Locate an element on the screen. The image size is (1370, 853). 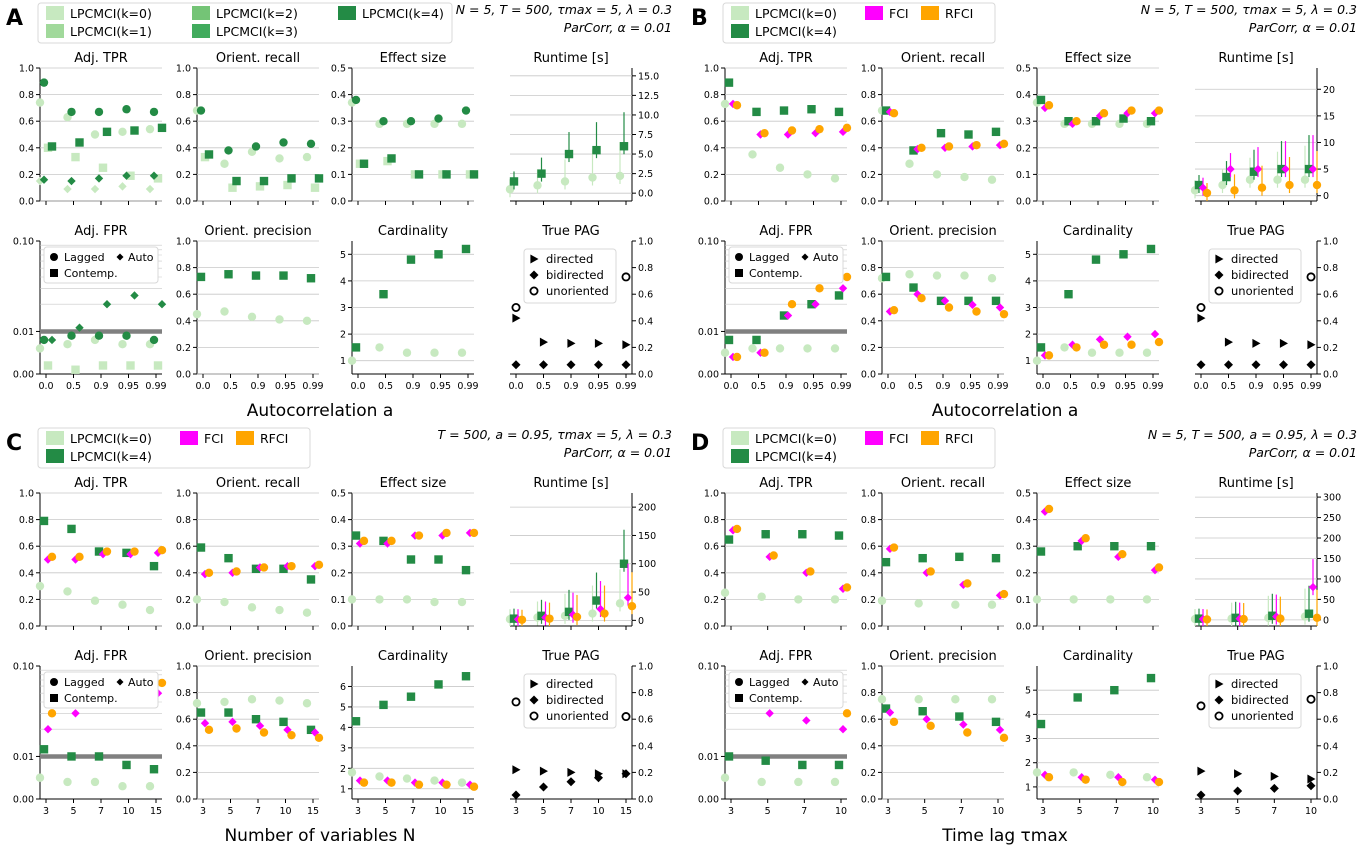
y-tick-label: 4 is located at coordinates (343, 728).